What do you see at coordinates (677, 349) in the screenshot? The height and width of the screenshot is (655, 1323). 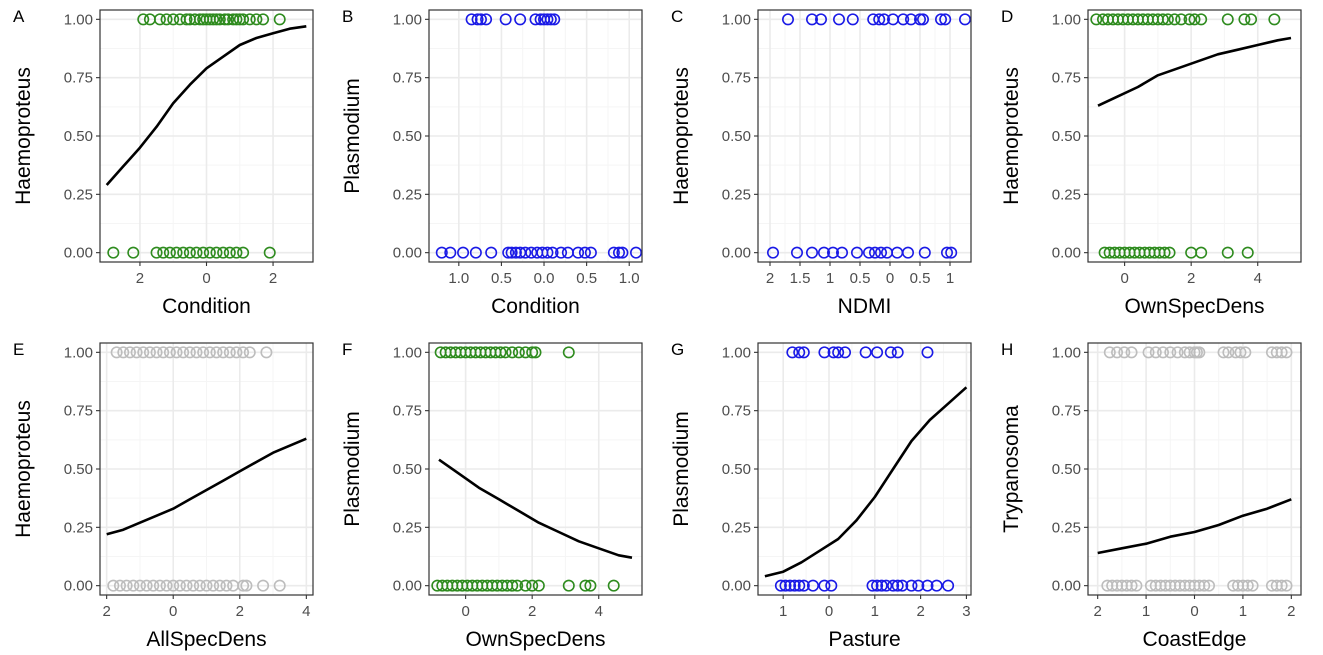 I see `panel-letter: G` at bounding box center [677, 349].